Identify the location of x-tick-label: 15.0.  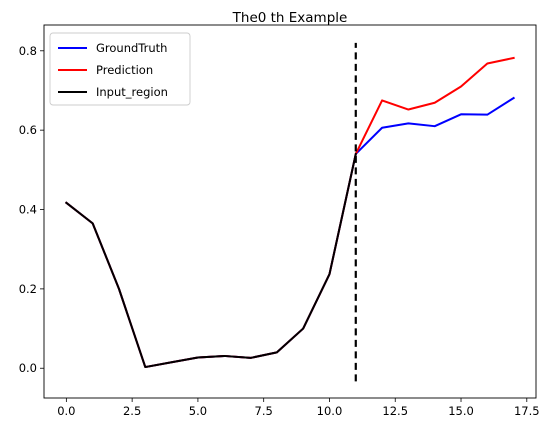
(461, 411).